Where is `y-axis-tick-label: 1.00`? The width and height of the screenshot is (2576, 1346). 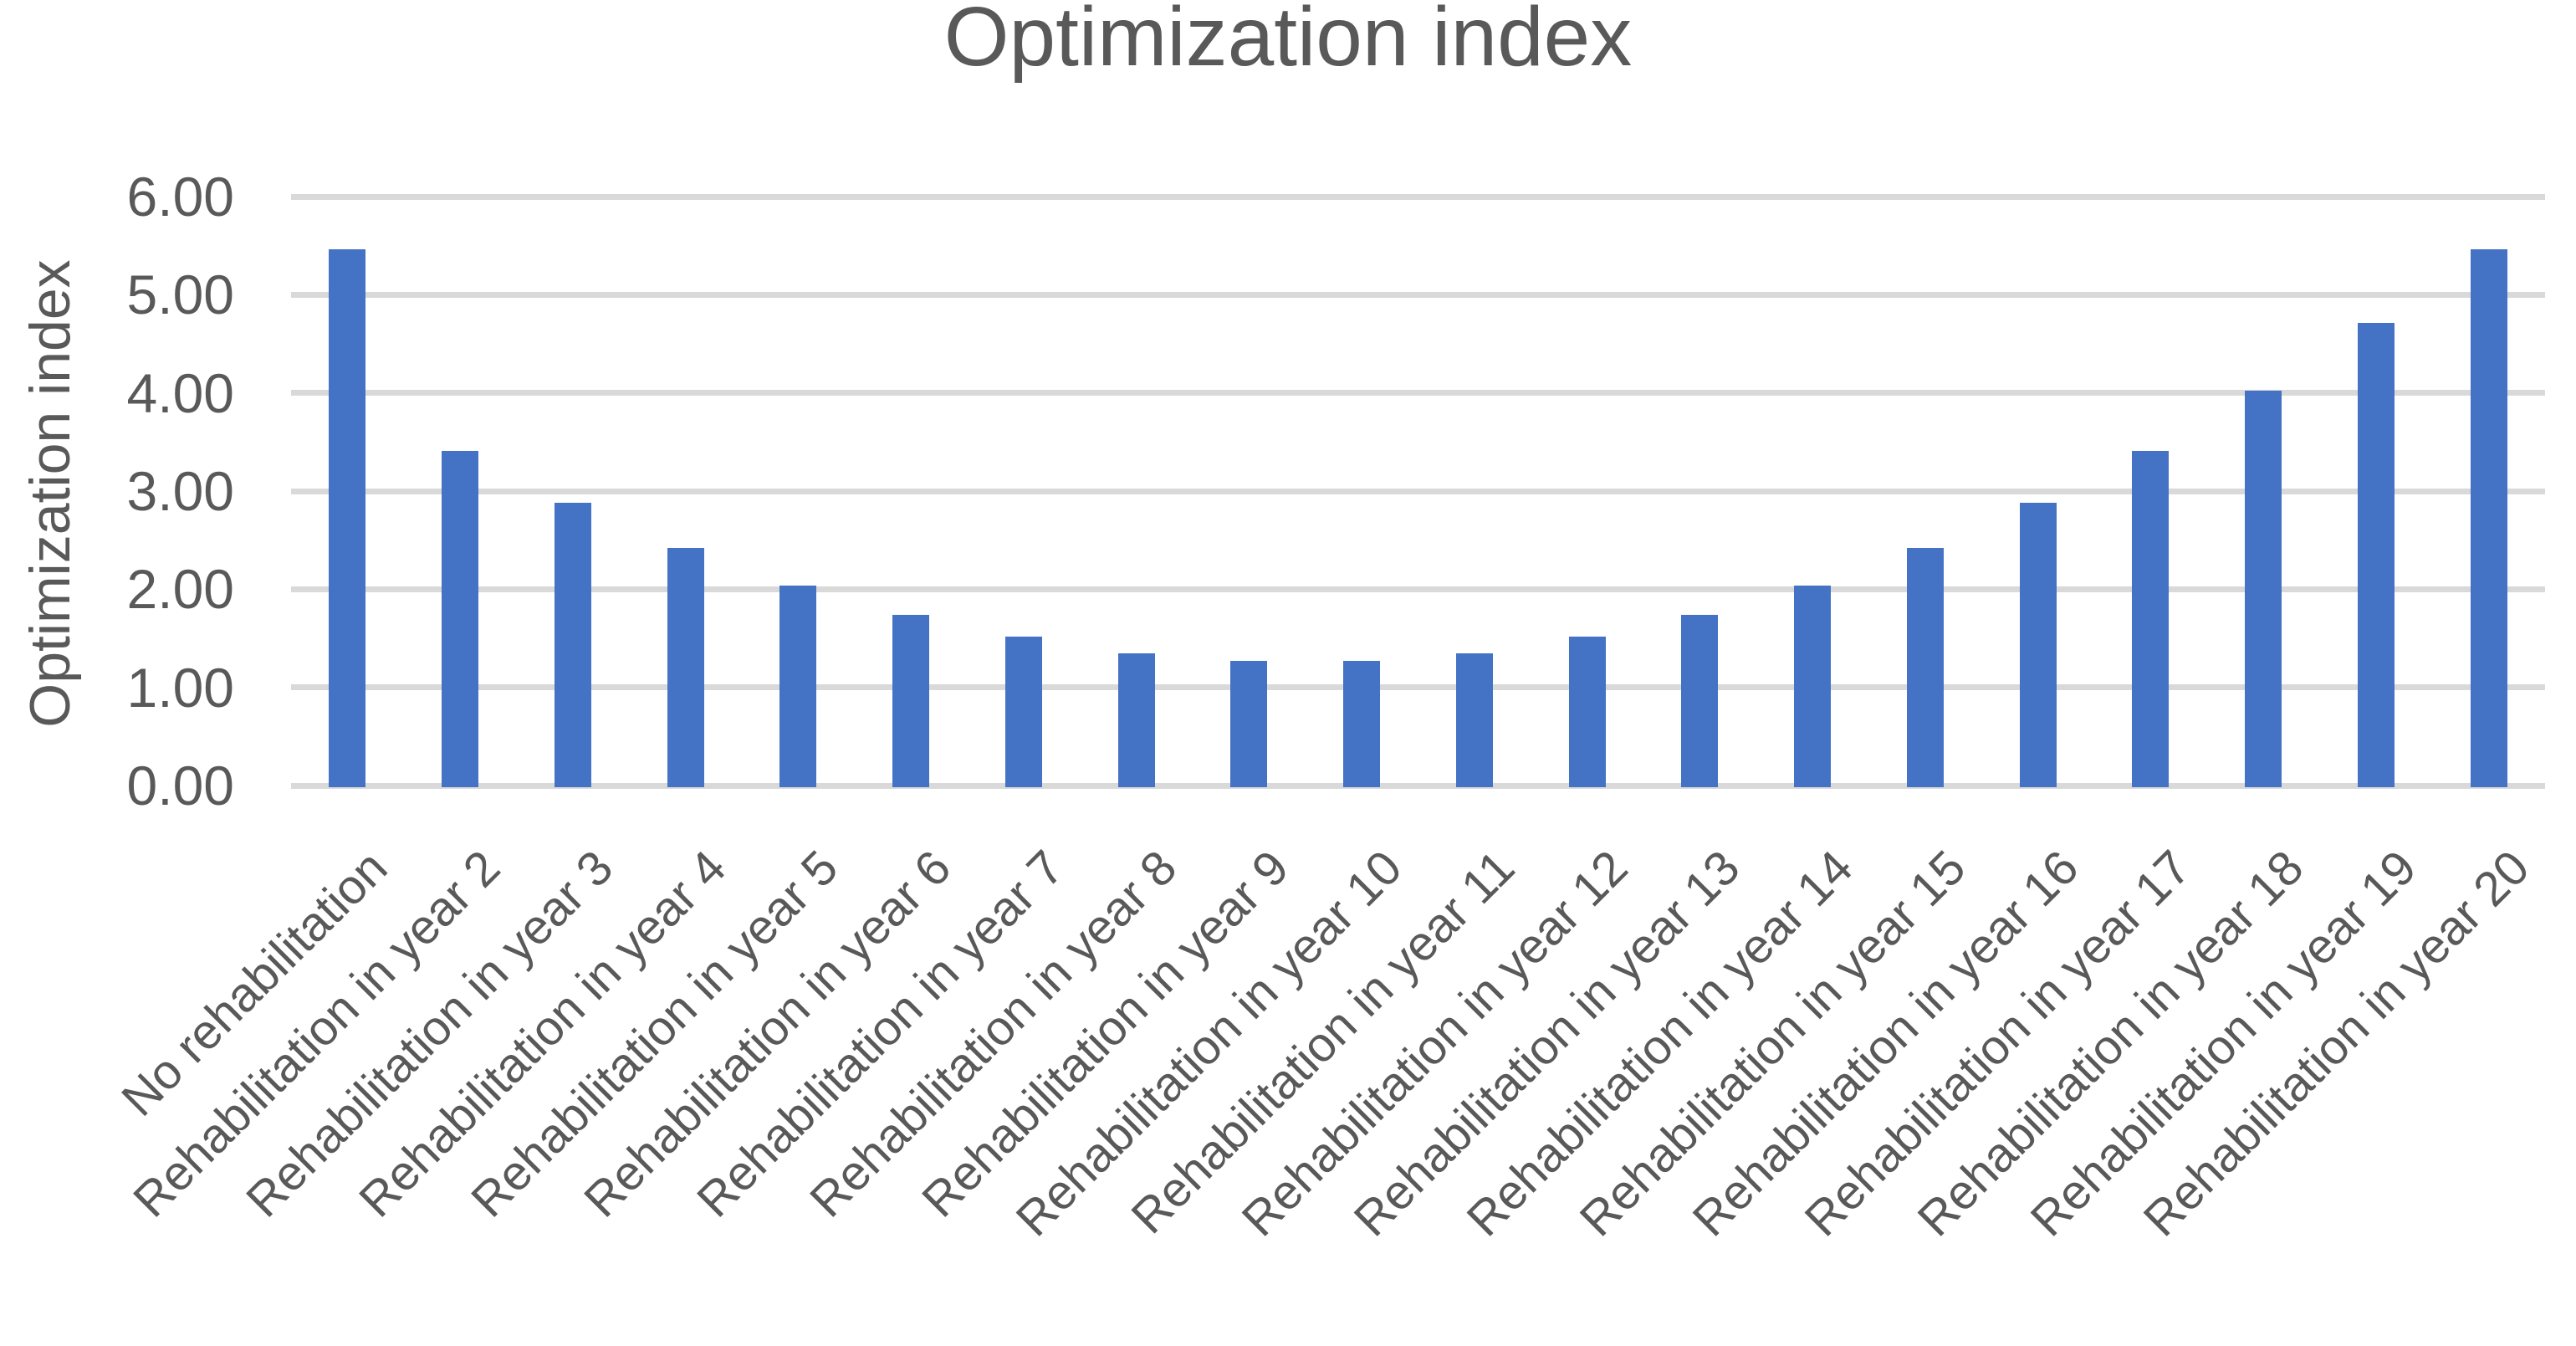
y-axis-tick-label: 1.00 is located at coordinates (180, 687).